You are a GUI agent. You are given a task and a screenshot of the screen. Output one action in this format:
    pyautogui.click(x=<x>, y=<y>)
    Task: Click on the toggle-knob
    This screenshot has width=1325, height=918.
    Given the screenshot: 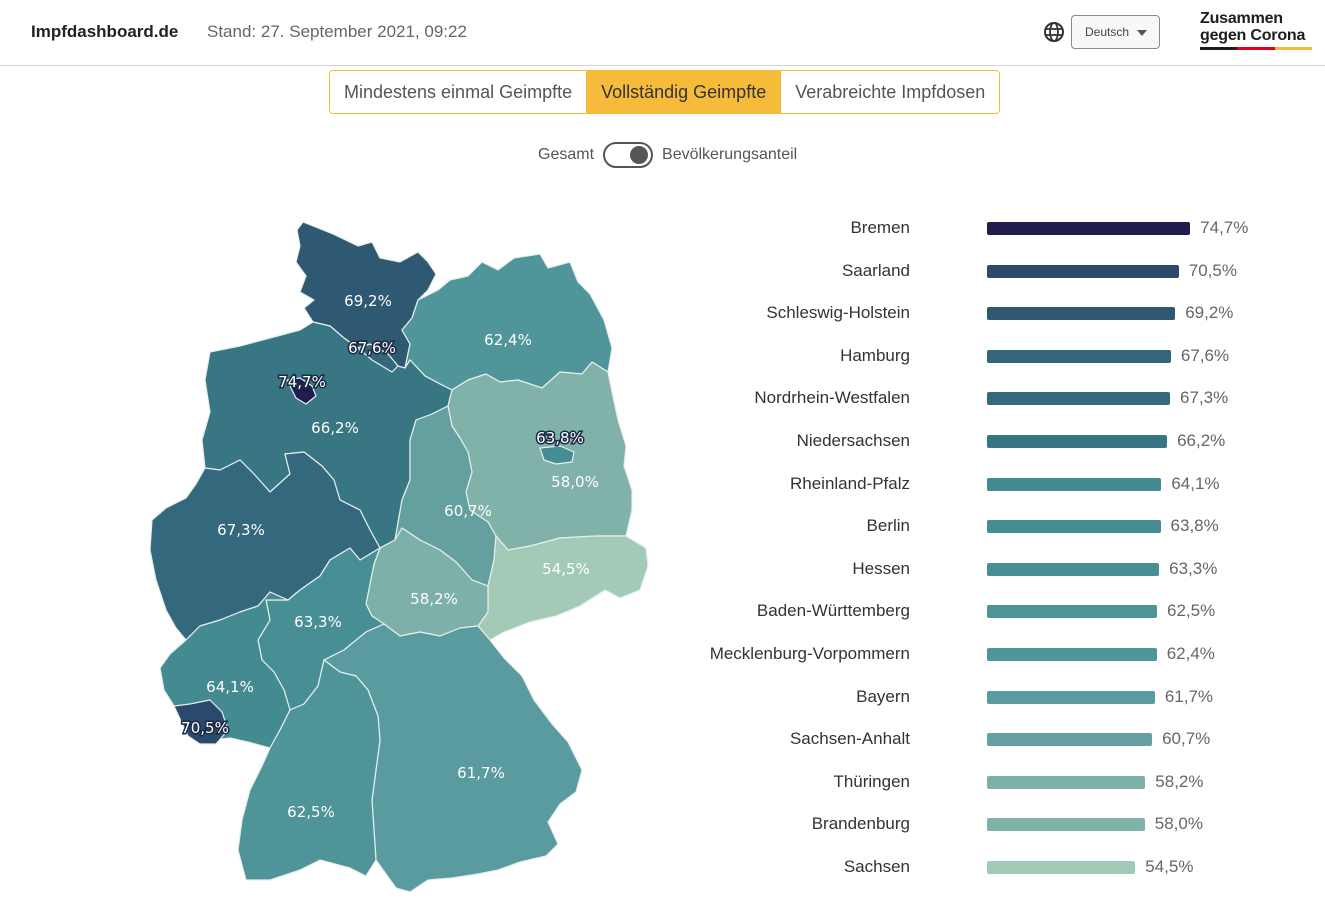 What is the action you would take?
    pyautogui.click(x=639, y=155)
    